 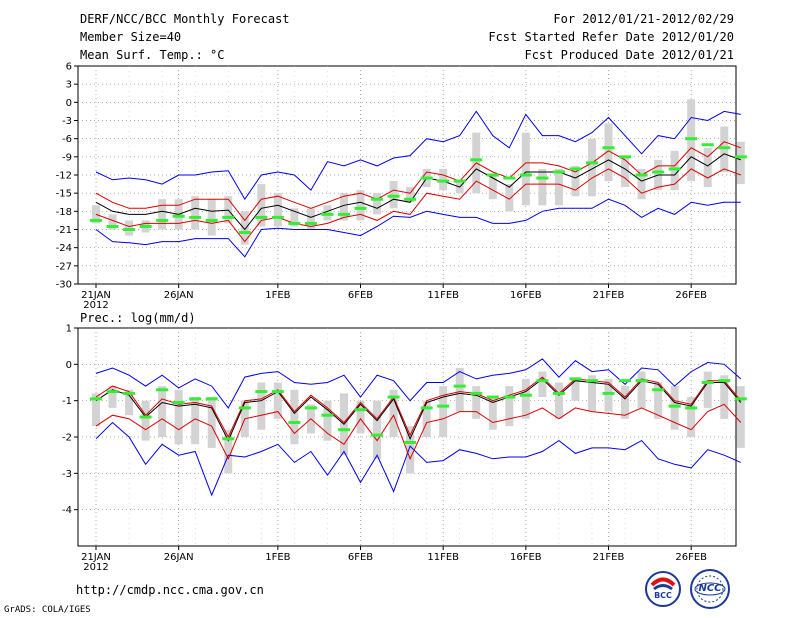 I want to click on precip-upper-line, so click(x=418, y=407).